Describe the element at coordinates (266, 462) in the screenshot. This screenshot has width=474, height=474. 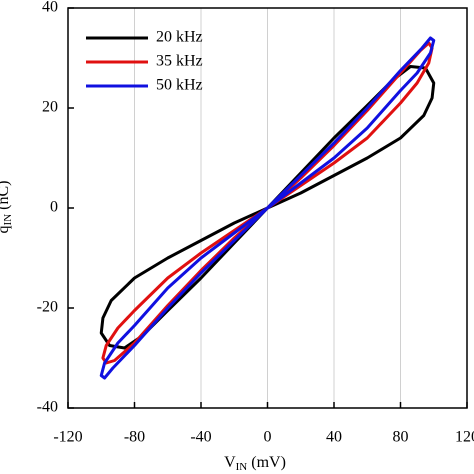
I see `x-label-rest: (mV)` at that location.